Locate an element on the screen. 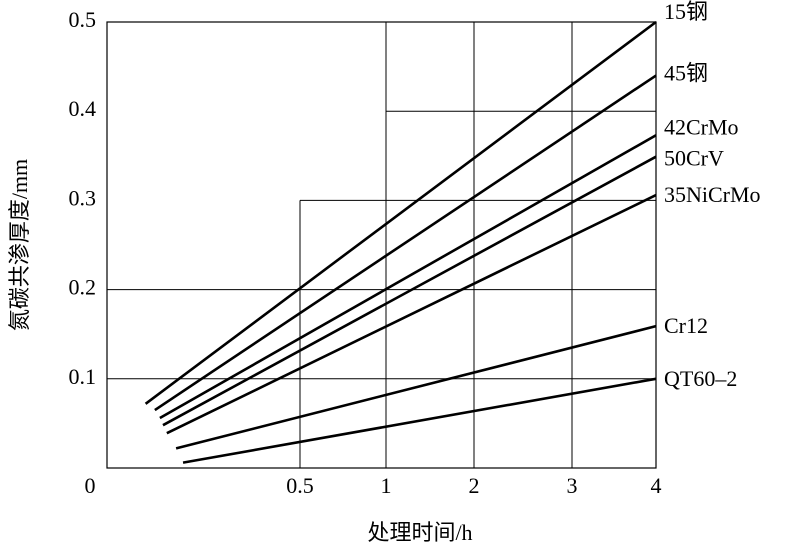  y-tick-label: 0.3 is located at coordinates (83, 197).